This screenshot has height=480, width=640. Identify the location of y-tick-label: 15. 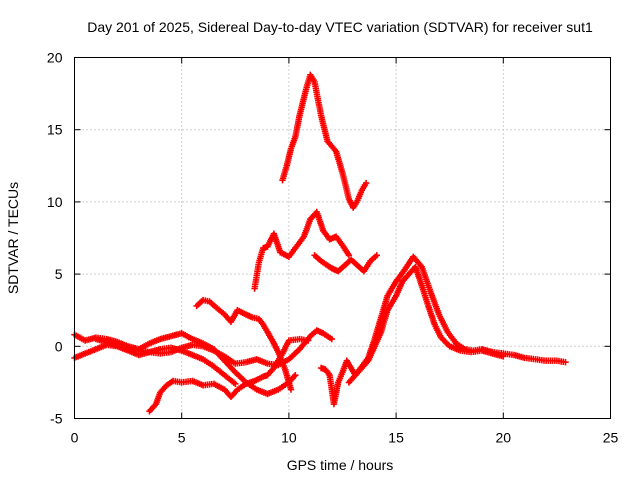
(55, 130).